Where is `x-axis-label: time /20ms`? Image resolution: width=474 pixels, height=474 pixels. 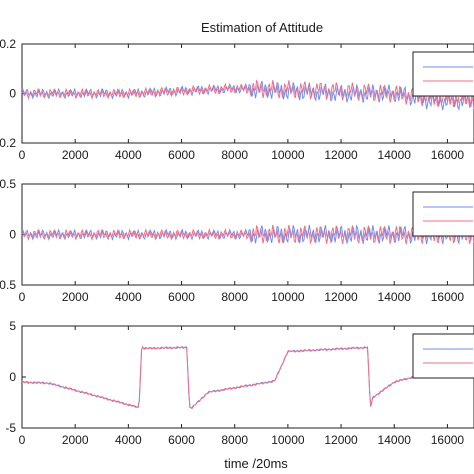 x-axis-label: time /20ms is located at coordinates (256, 463).